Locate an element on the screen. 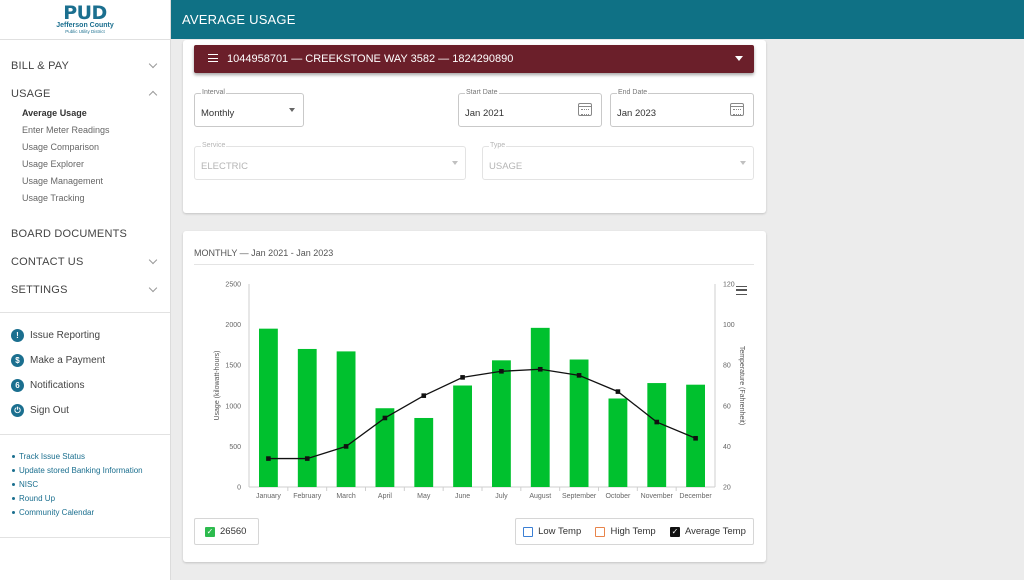 The height and width of the screenshot is (580, 1024). y-tick-label: 500 is located at coordinates (235, 447).